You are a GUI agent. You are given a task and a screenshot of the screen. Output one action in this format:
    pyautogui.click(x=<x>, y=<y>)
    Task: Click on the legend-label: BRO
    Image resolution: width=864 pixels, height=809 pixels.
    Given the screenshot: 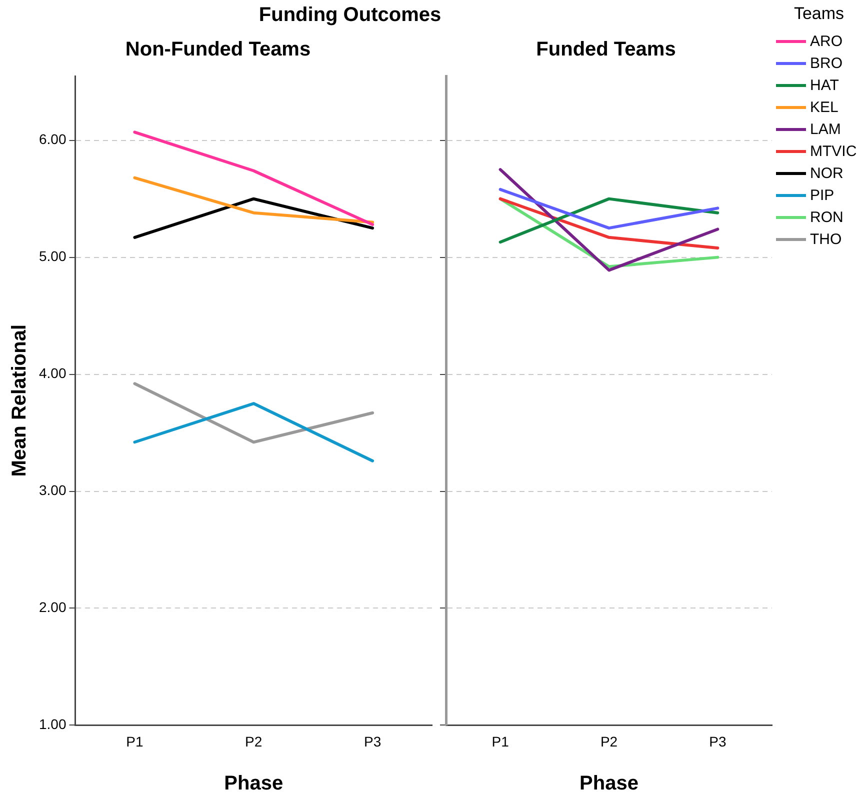 What is the action you would take?
    pyautogui.click(x=826, y=63)
    